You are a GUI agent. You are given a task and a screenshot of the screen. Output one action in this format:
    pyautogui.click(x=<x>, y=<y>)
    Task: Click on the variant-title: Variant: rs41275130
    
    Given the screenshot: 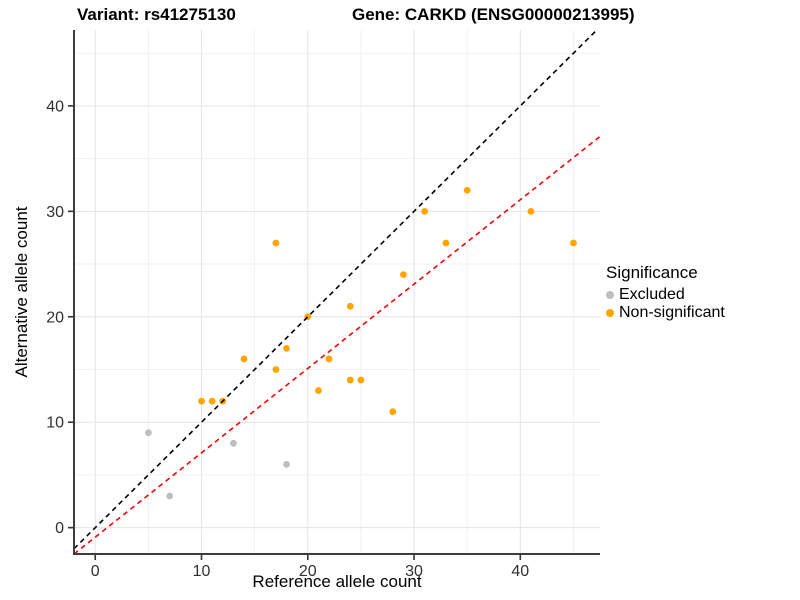 What is the action you would take?
    pyautogui.click(x=156, y=14)
    